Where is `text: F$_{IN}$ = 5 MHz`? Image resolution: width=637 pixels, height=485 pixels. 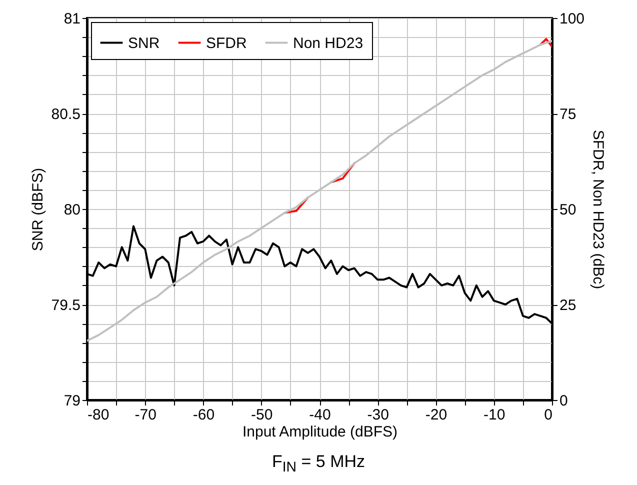
text: F$_{IN}$ = 5 MHz is located at coordinates (318, 464).